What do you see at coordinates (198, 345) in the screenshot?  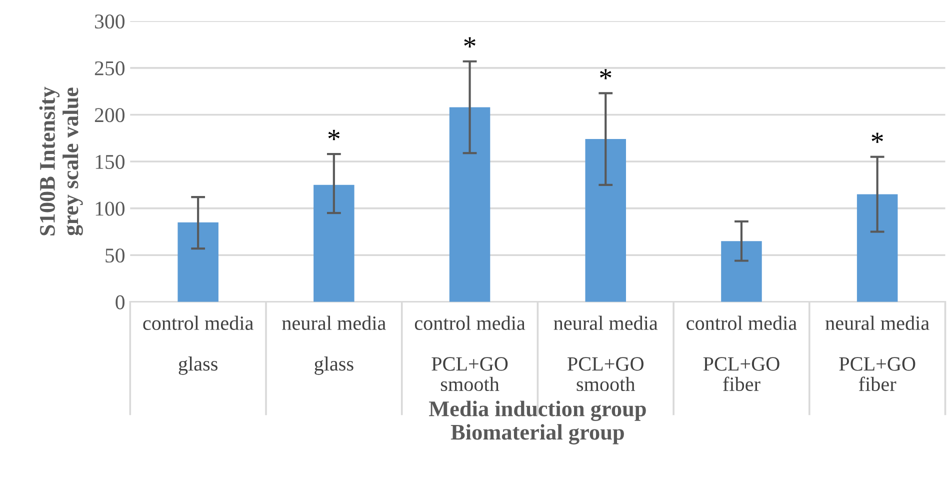 I see `category-label: control media glass` at bounding box center [198, 345].